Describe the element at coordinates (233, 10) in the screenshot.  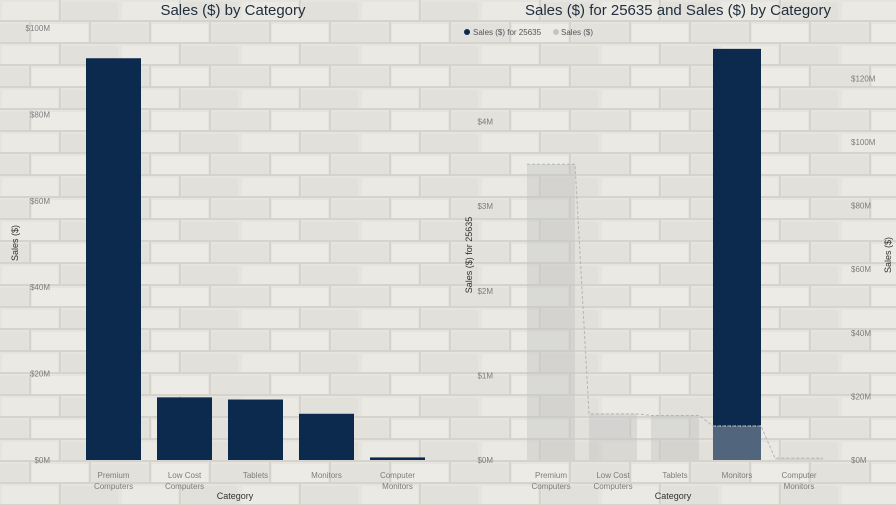
I see `chart1-title: Sales ($) by Category` at that location.